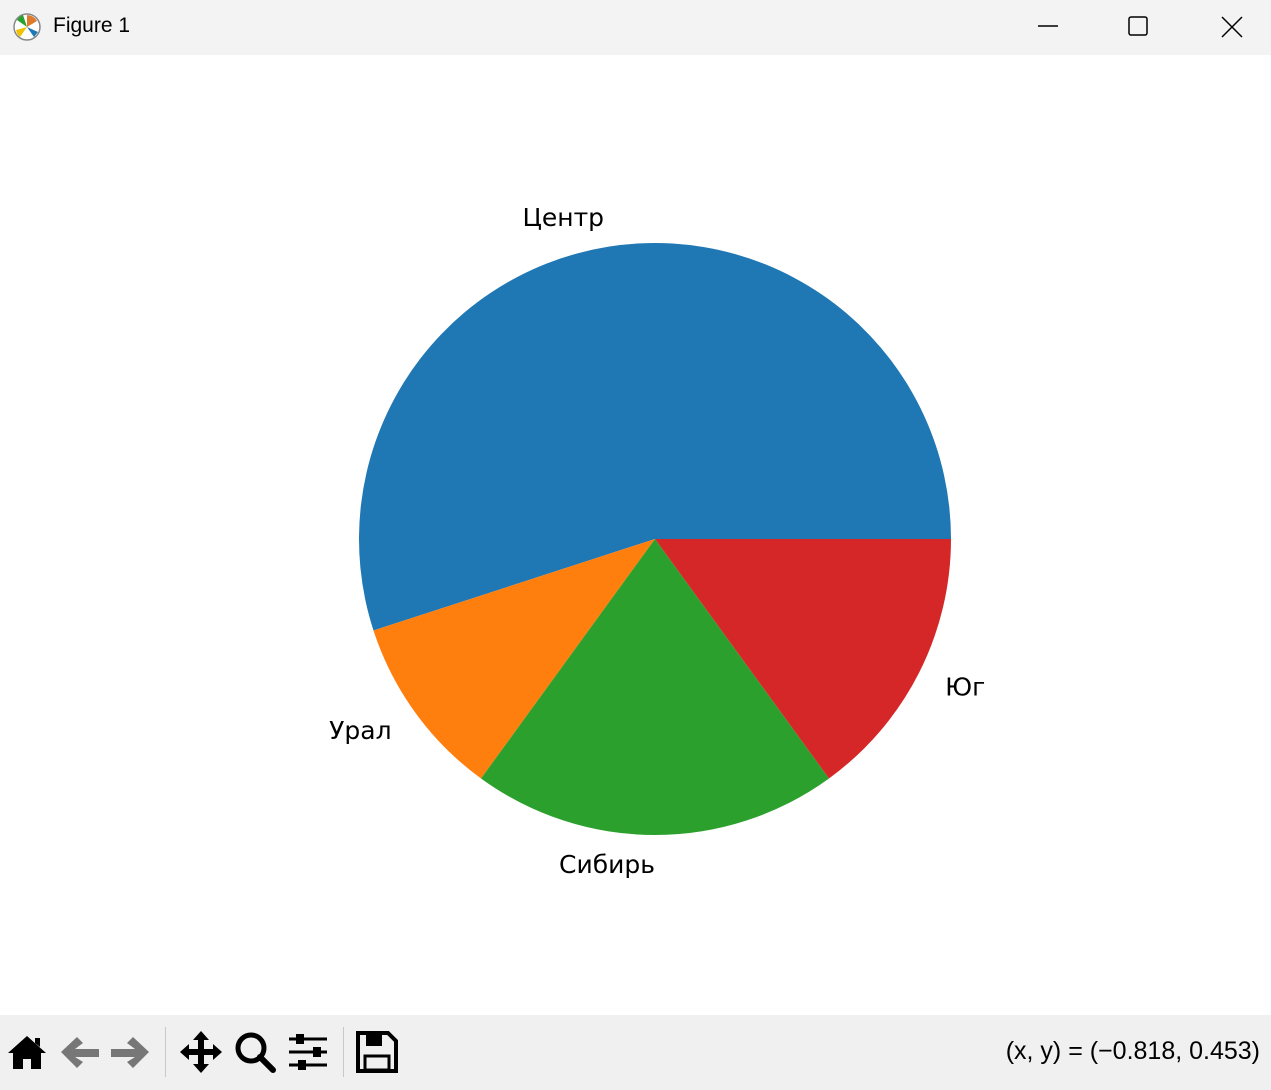  I want to click on slice-label: Юг, so click(965, 686).